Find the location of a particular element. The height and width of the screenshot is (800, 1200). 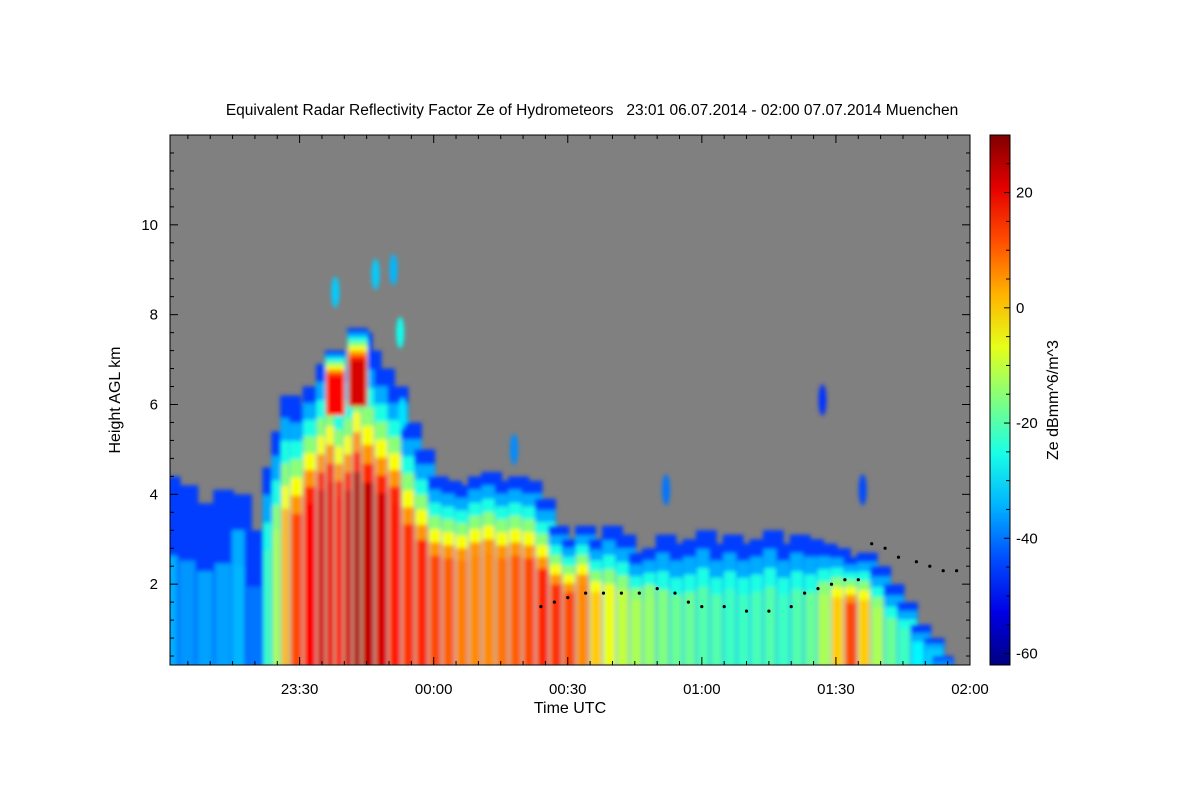

colorbar-tick-label-3: -40 is located at coordinates (1027, 538).